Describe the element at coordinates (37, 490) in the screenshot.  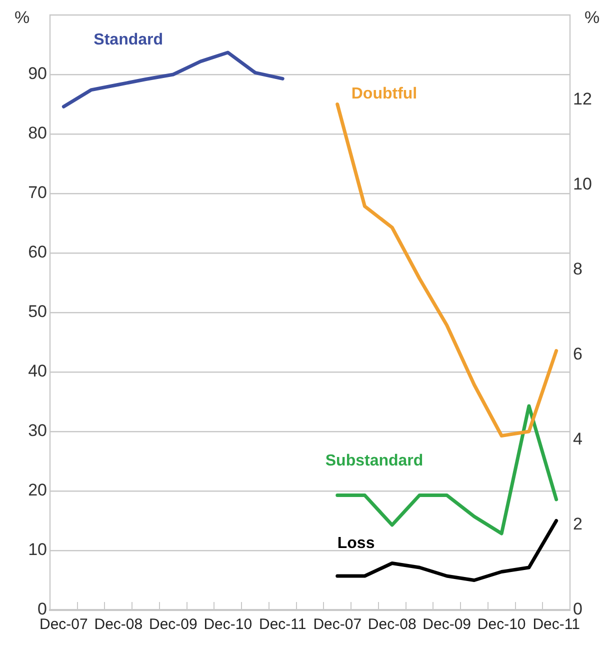
I see `y-tick-label: 20` at that location.